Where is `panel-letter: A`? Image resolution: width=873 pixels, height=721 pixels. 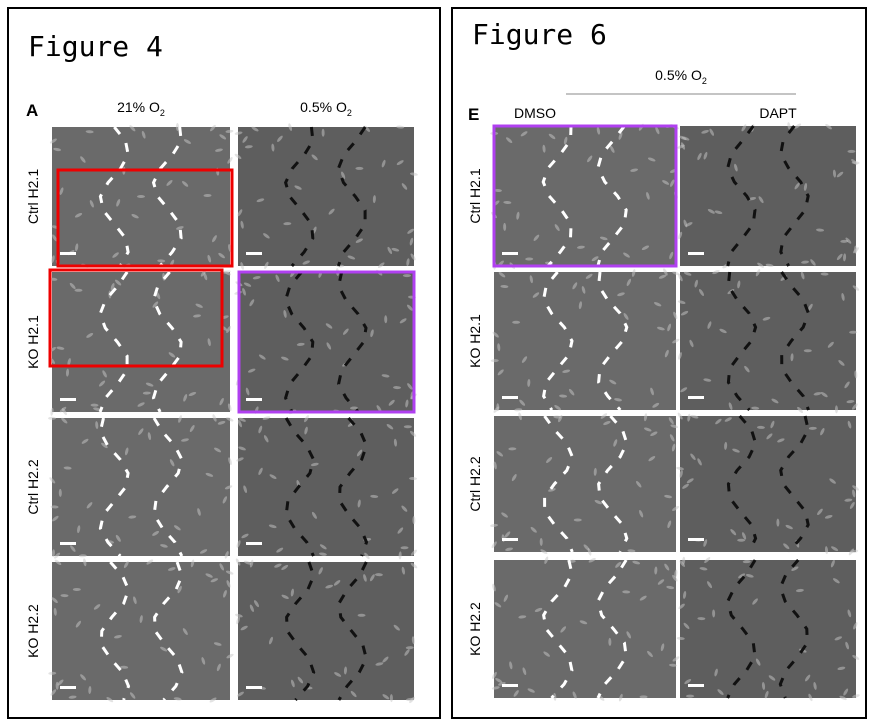
panel-letter: A is located at coordinates (32, 110).